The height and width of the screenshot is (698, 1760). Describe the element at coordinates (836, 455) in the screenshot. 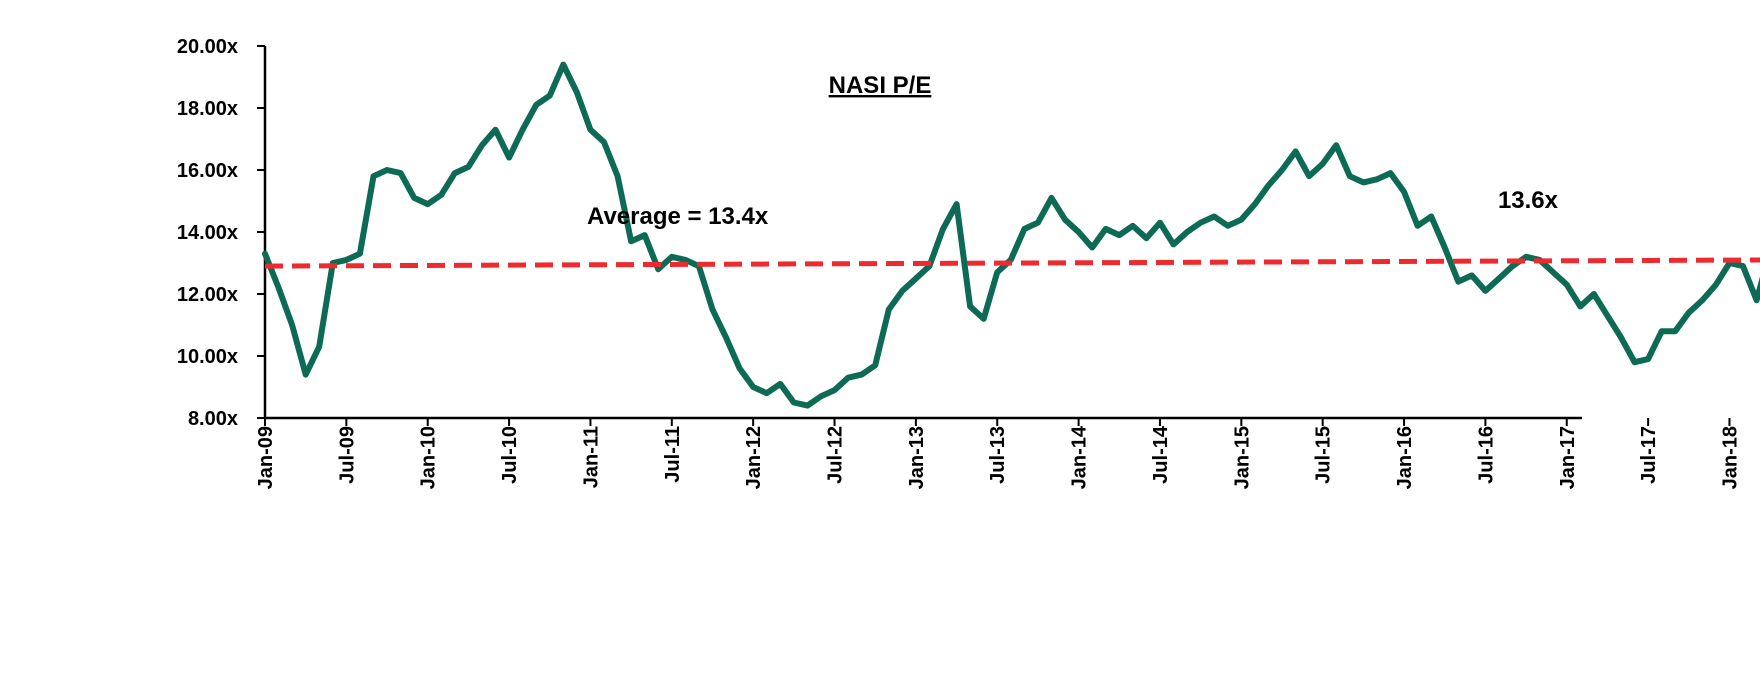

I see `x-tick-label: Jul-12` at that location.